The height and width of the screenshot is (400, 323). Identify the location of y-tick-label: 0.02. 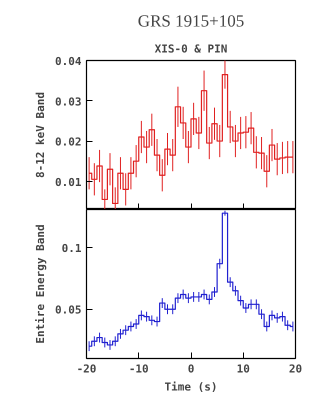
(68, 142).